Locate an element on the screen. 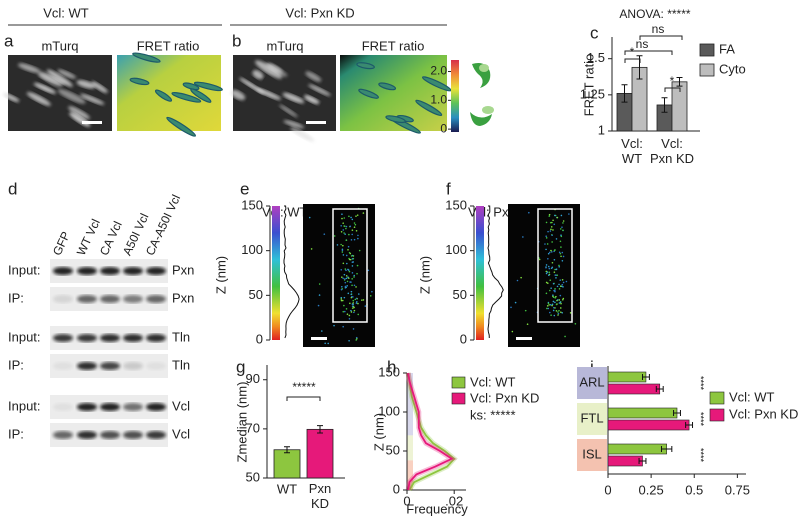 Image resolution: width=800 pixels, height=518 pixels. y-tick-label: 50 is located at coordinates (256, 294).